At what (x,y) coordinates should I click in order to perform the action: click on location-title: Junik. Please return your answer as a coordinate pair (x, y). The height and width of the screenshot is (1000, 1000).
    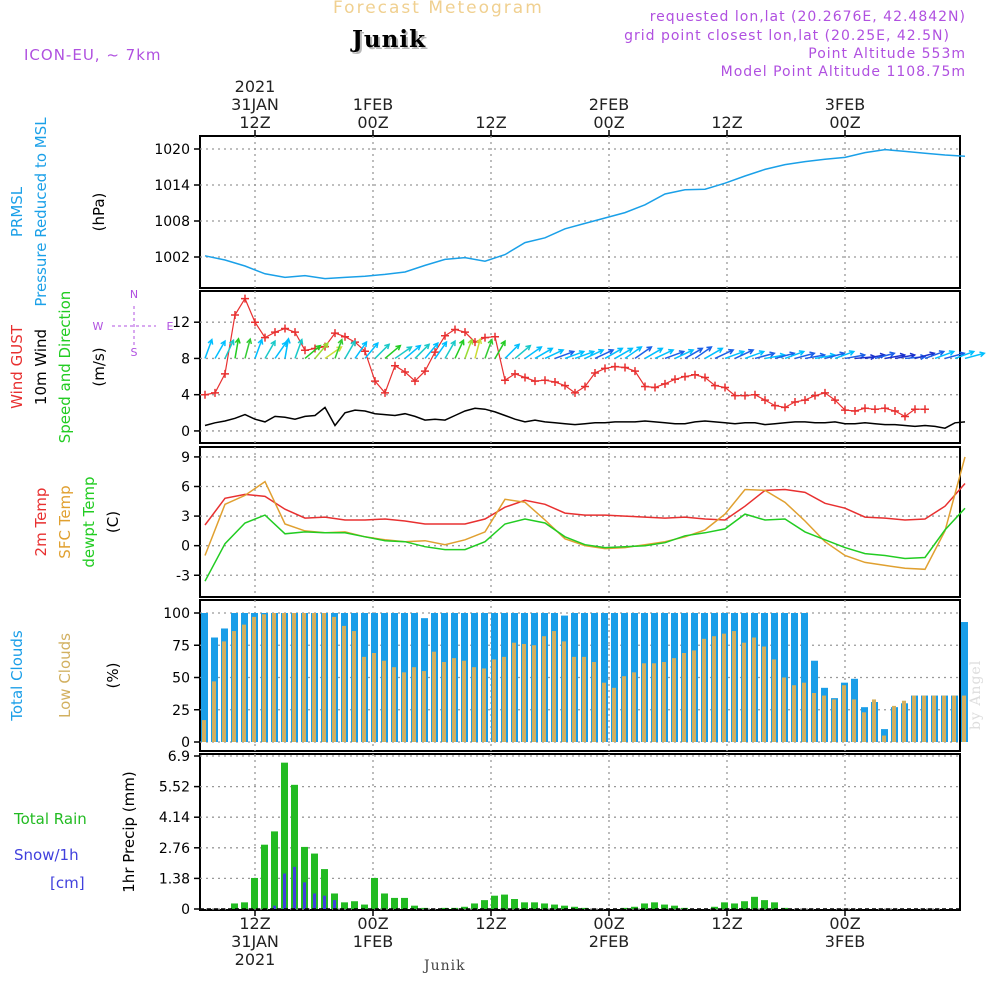
    Looking at the image, I should click on (389, 39).